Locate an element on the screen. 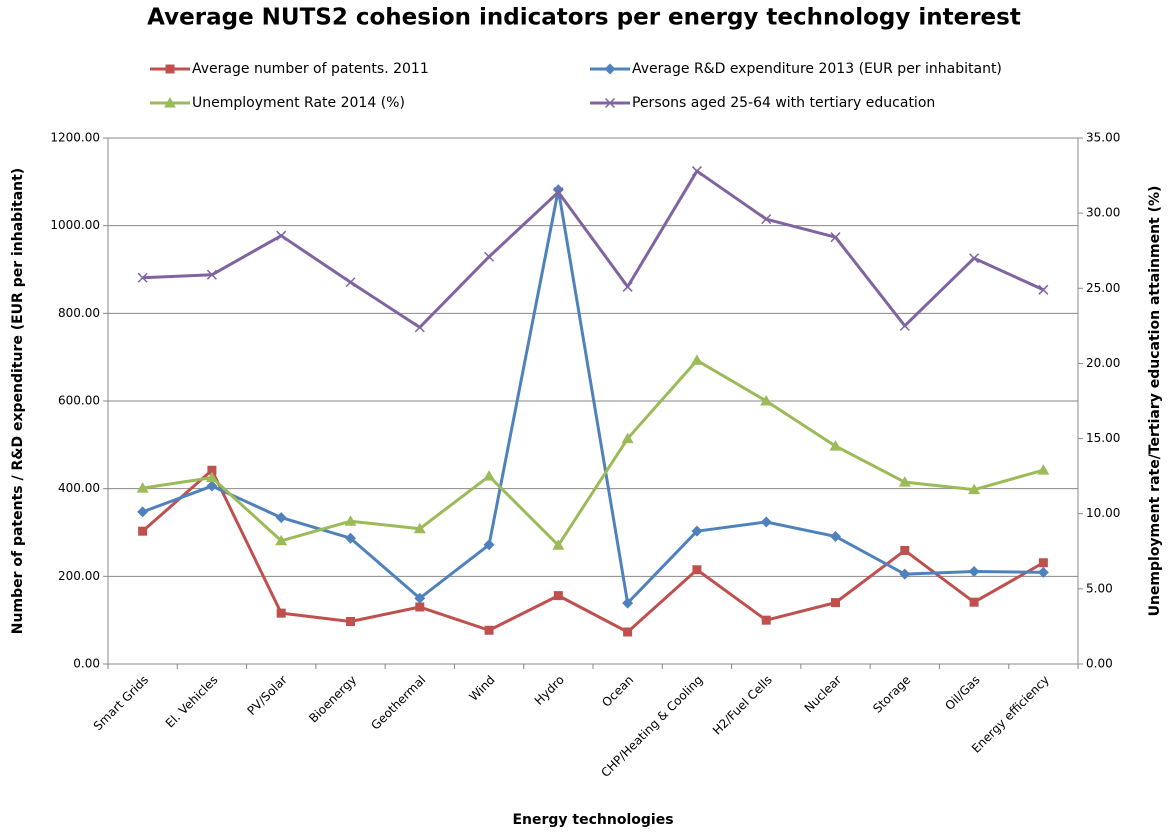  x-tick-label: PV/Solar is located at coordinates (267, 695).